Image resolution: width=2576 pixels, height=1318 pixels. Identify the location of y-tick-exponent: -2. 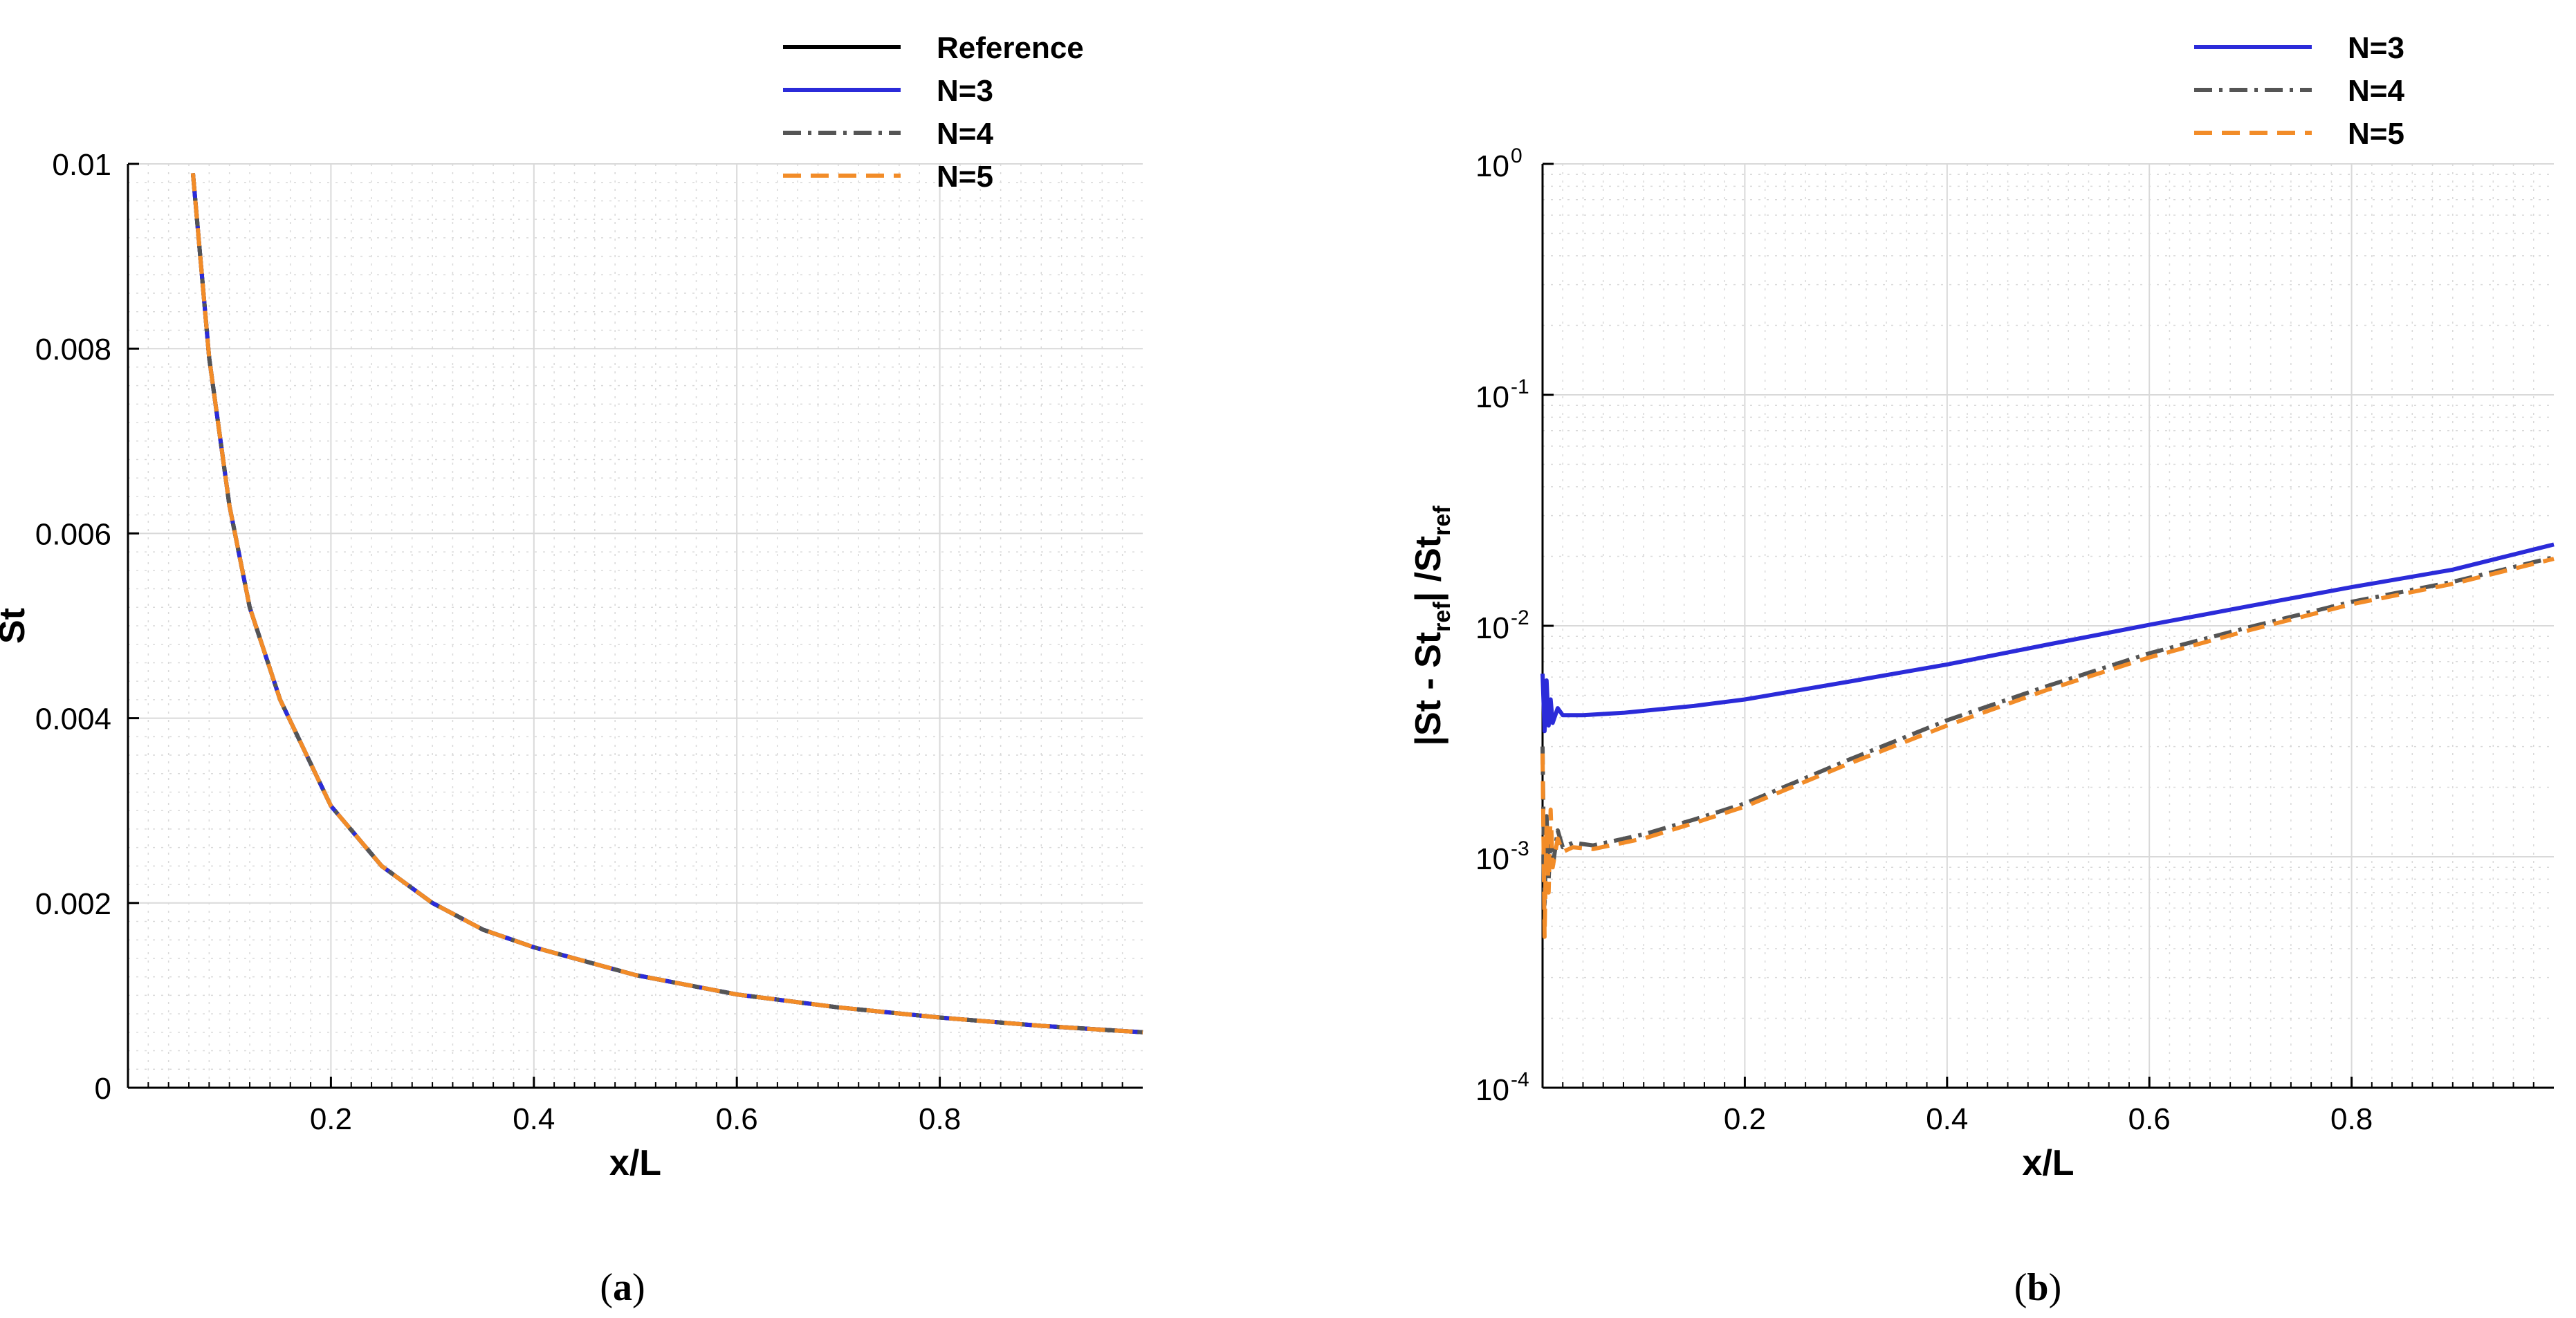
(1520, 617).